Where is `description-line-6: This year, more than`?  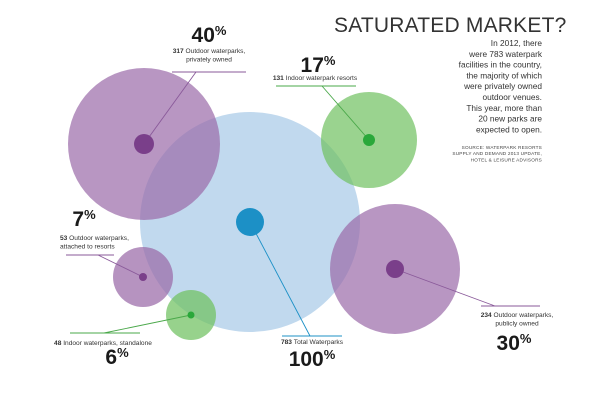
description-line-6: This year, more than is located at coordinates (504, 108).